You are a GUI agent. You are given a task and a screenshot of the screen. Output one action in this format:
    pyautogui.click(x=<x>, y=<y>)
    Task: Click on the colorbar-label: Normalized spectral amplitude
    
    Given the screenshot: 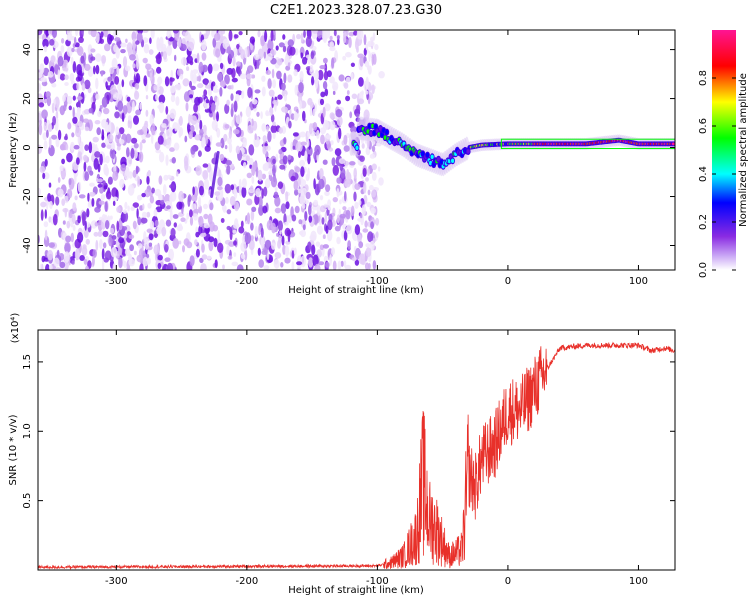 What is the action you would take?
    pyautogui.click(x=743, y=150)
    